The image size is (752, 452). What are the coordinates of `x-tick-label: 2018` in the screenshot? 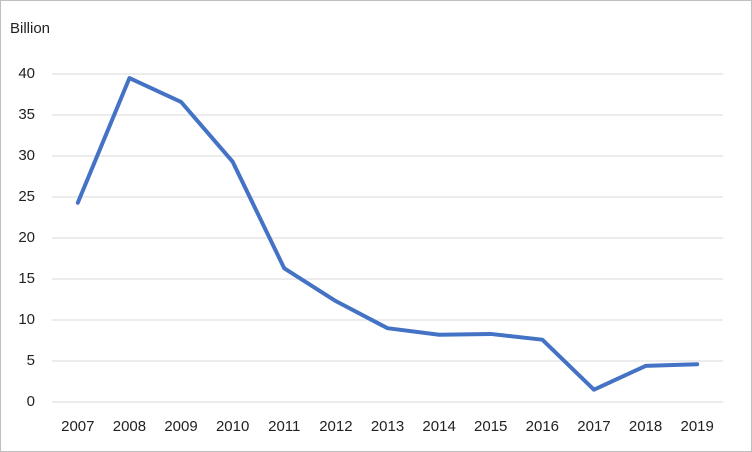 It's located at (645, 426).